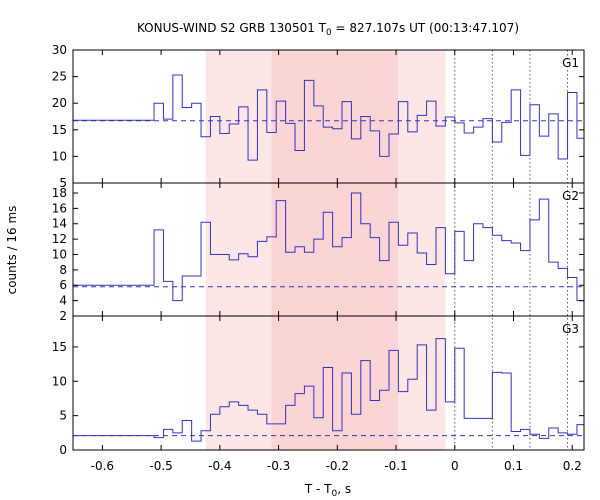  Describe the element at coordinates (219, 466) in the screenshot. I see `x-tick-label: -0.4` at that location.